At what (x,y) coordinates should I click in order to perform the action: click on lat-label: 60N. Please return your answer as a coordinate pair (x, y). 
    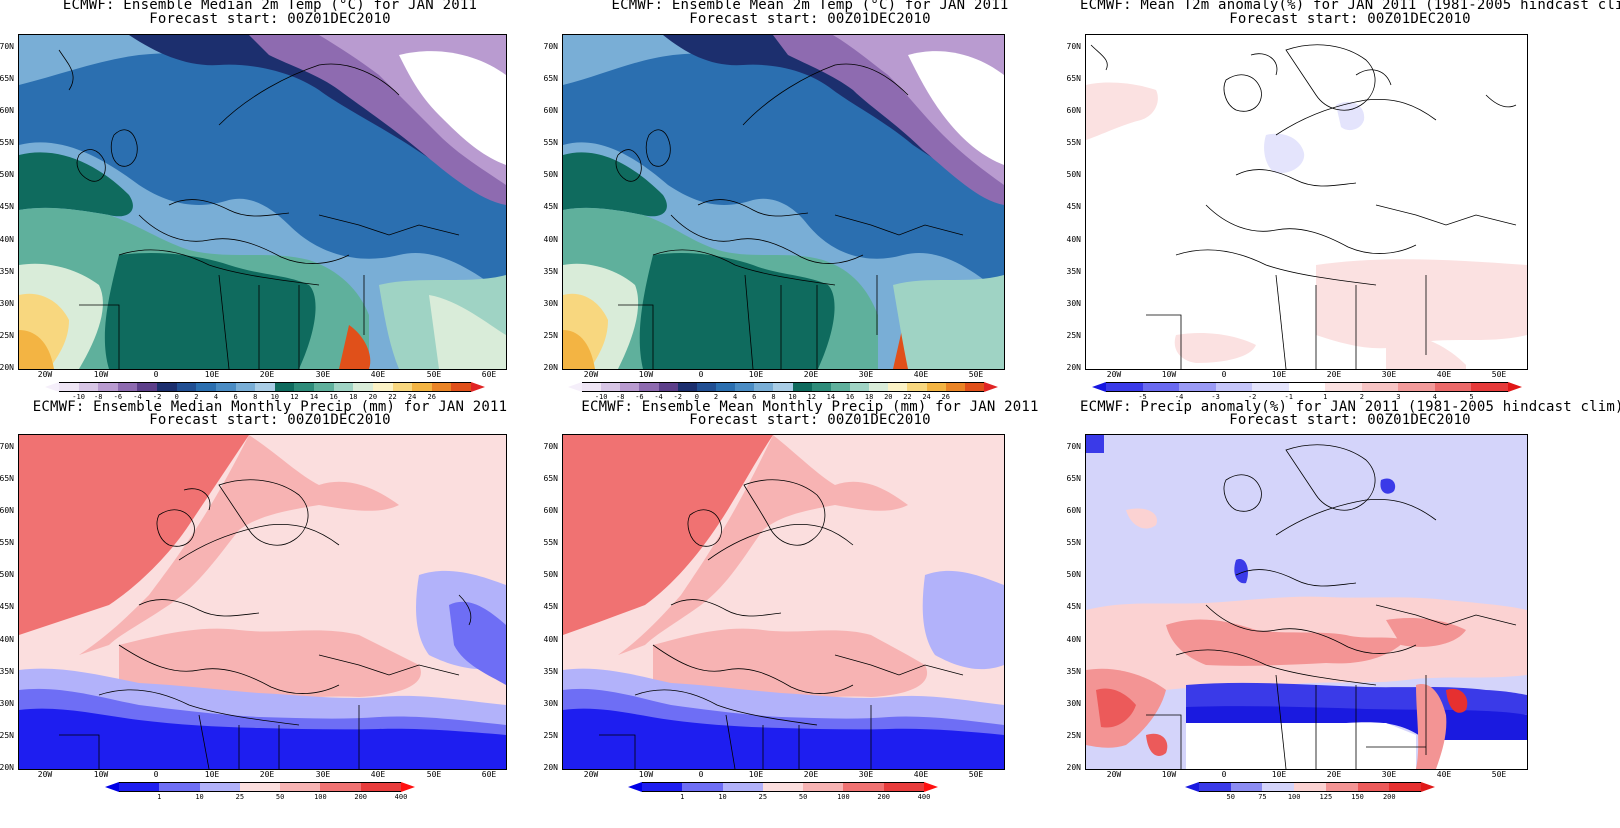
    Looking at the image, I should click on (1073, 510).